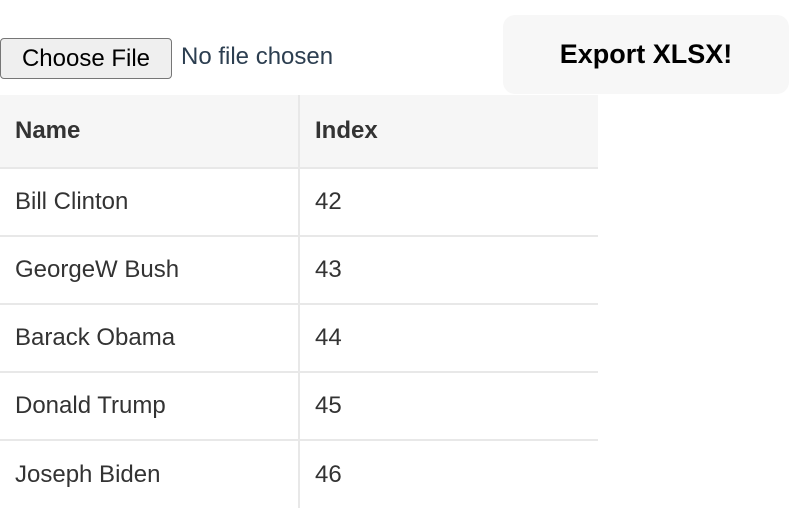  What do you see at coordinates (448, 202) in the screenshot?
I see `index-cell: 42` at bounding box center [448, 202].